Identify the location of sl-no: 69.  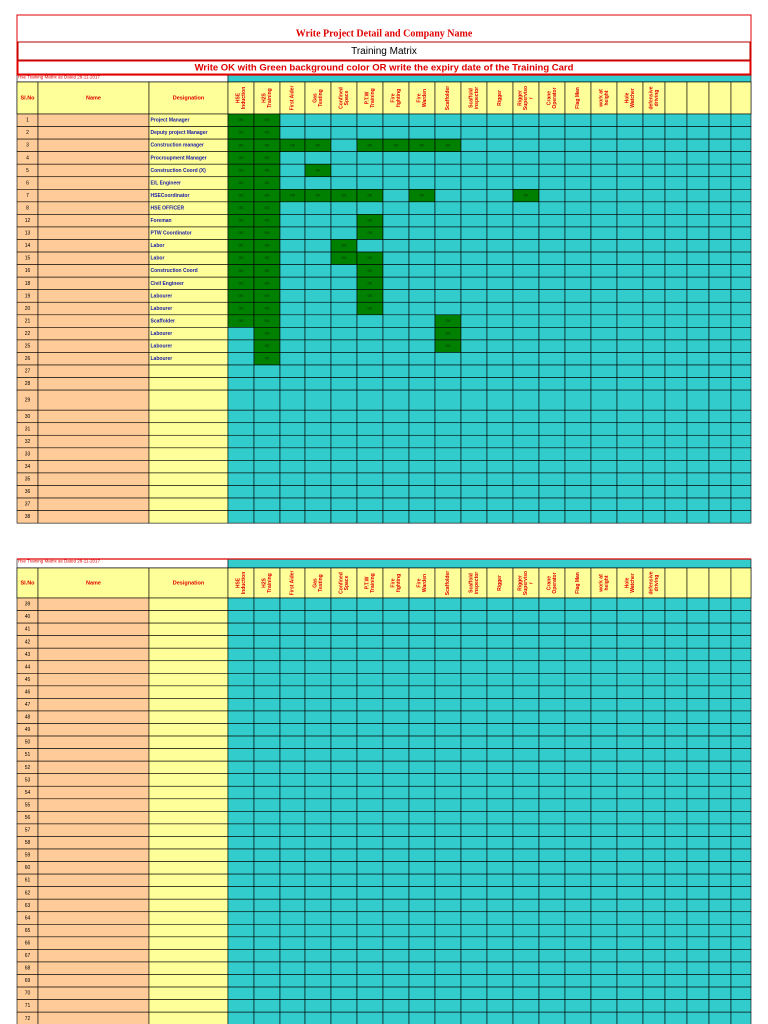
(28, 981).